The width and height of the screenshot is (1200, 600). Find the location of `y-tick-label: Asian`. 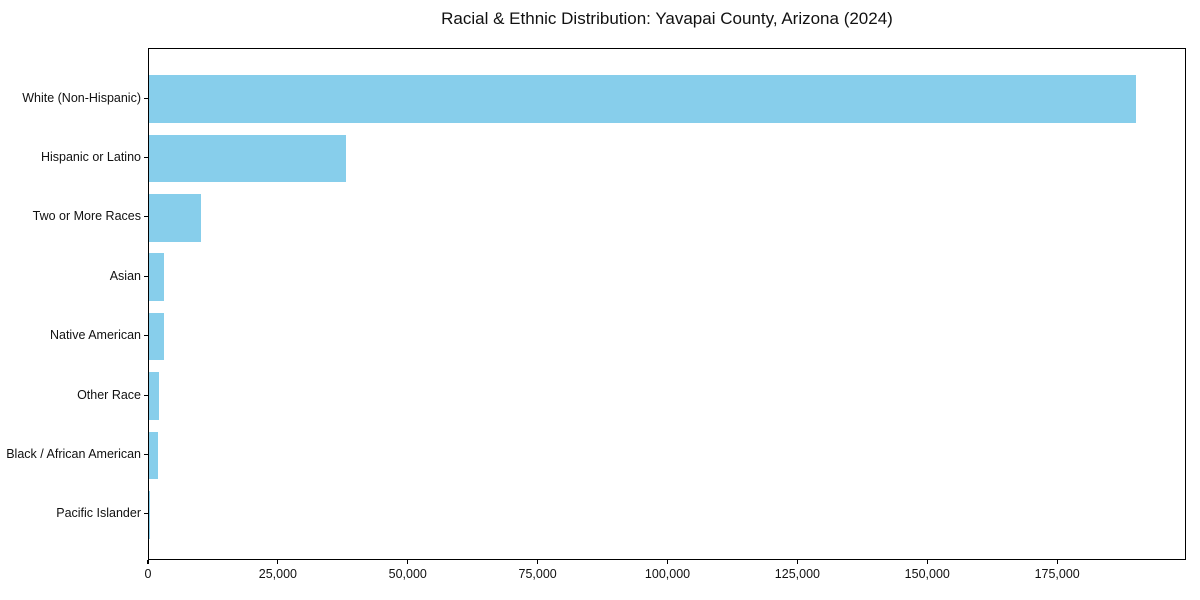

y-tick-label: Asian is located at coordinates (125, 275).